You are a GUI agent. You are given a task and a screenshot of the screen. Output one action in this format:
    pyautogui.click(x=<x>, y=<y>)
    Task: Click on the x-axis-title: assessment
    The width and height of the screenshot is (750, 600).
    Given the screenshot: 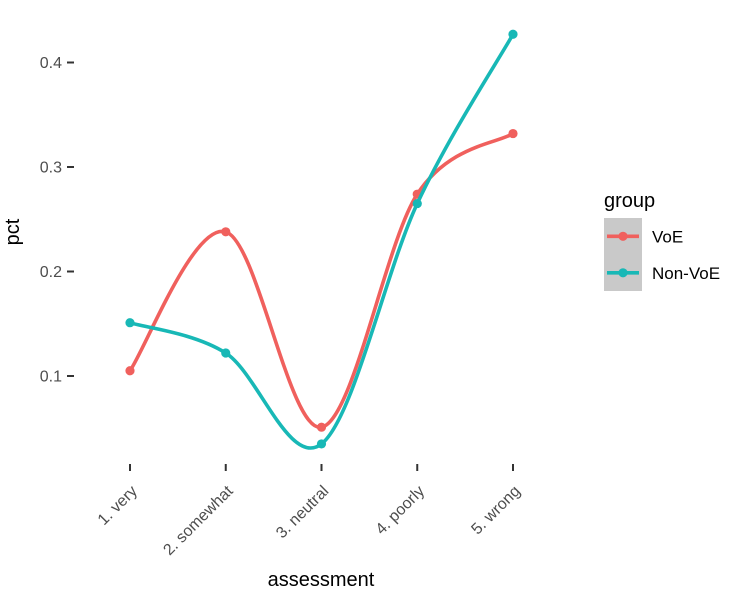 What is the action you would take?
    pyautogui.click(x=321, y=580)
    